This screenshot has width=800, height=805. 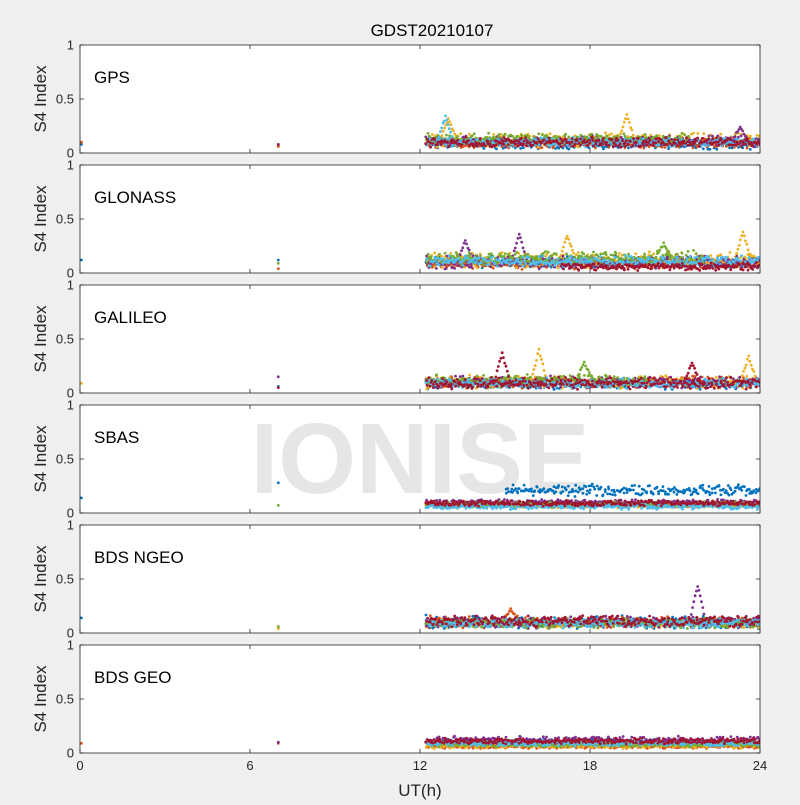 What do you see at coordinates (420, 219) in the screenshot?
I see `axes-background` at bounding box center [420, 219].